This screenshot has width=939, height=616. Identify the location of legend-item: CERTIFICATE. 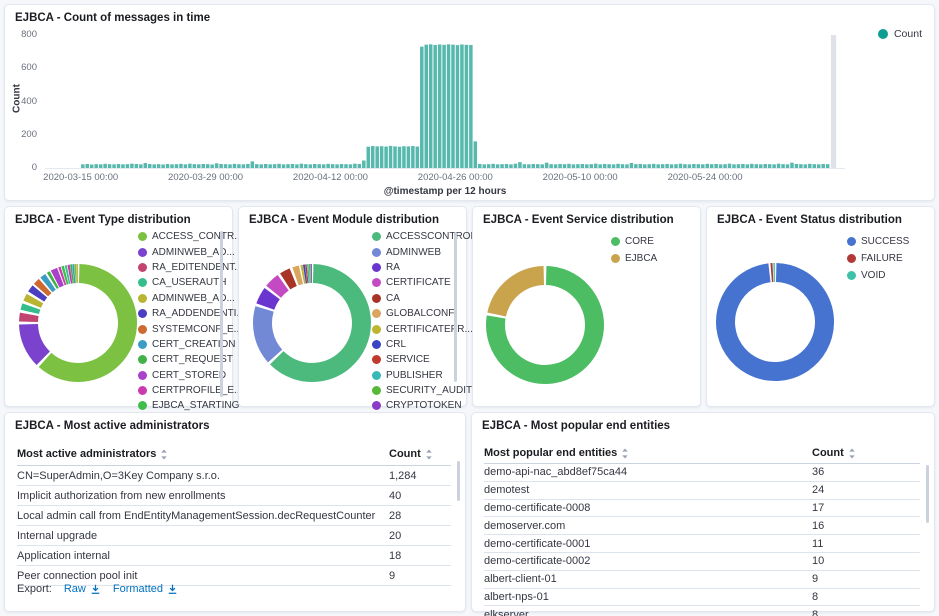
(424, 282).